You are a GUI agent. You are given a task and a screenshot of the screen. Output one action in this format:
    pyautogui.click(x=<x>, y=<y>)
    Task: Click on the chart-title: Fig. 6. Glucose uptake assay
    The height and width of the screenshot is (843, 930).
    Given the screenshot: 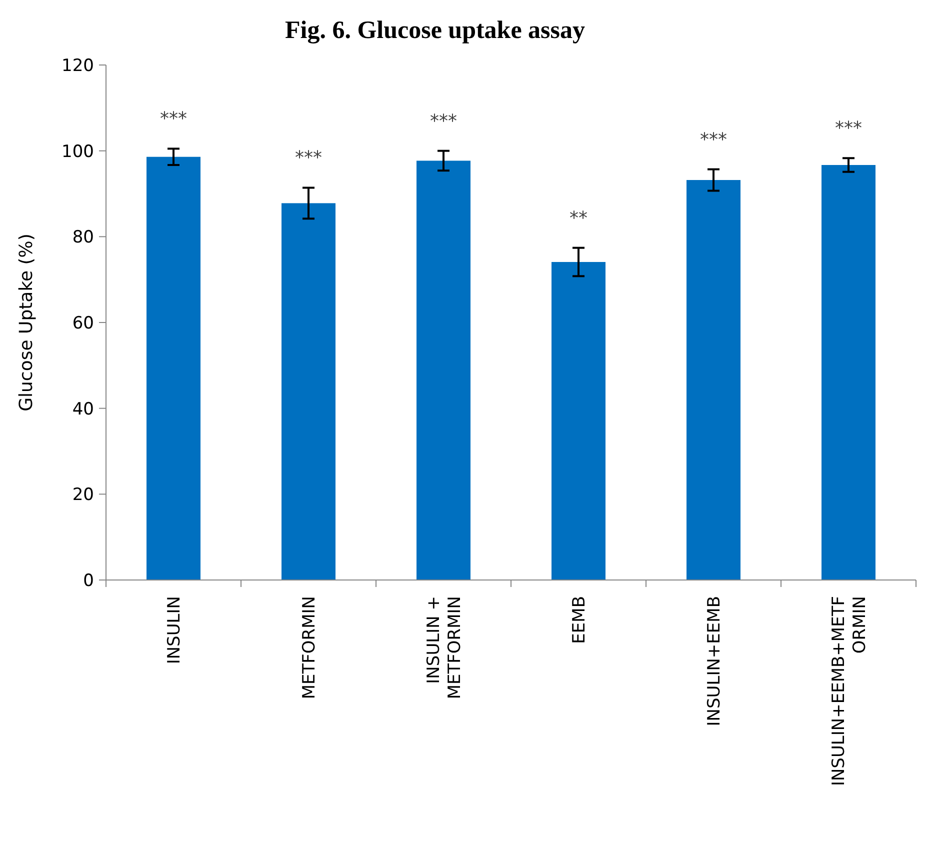 What is the action you would take?
    pyautogui.click(x=435, y=30)
    